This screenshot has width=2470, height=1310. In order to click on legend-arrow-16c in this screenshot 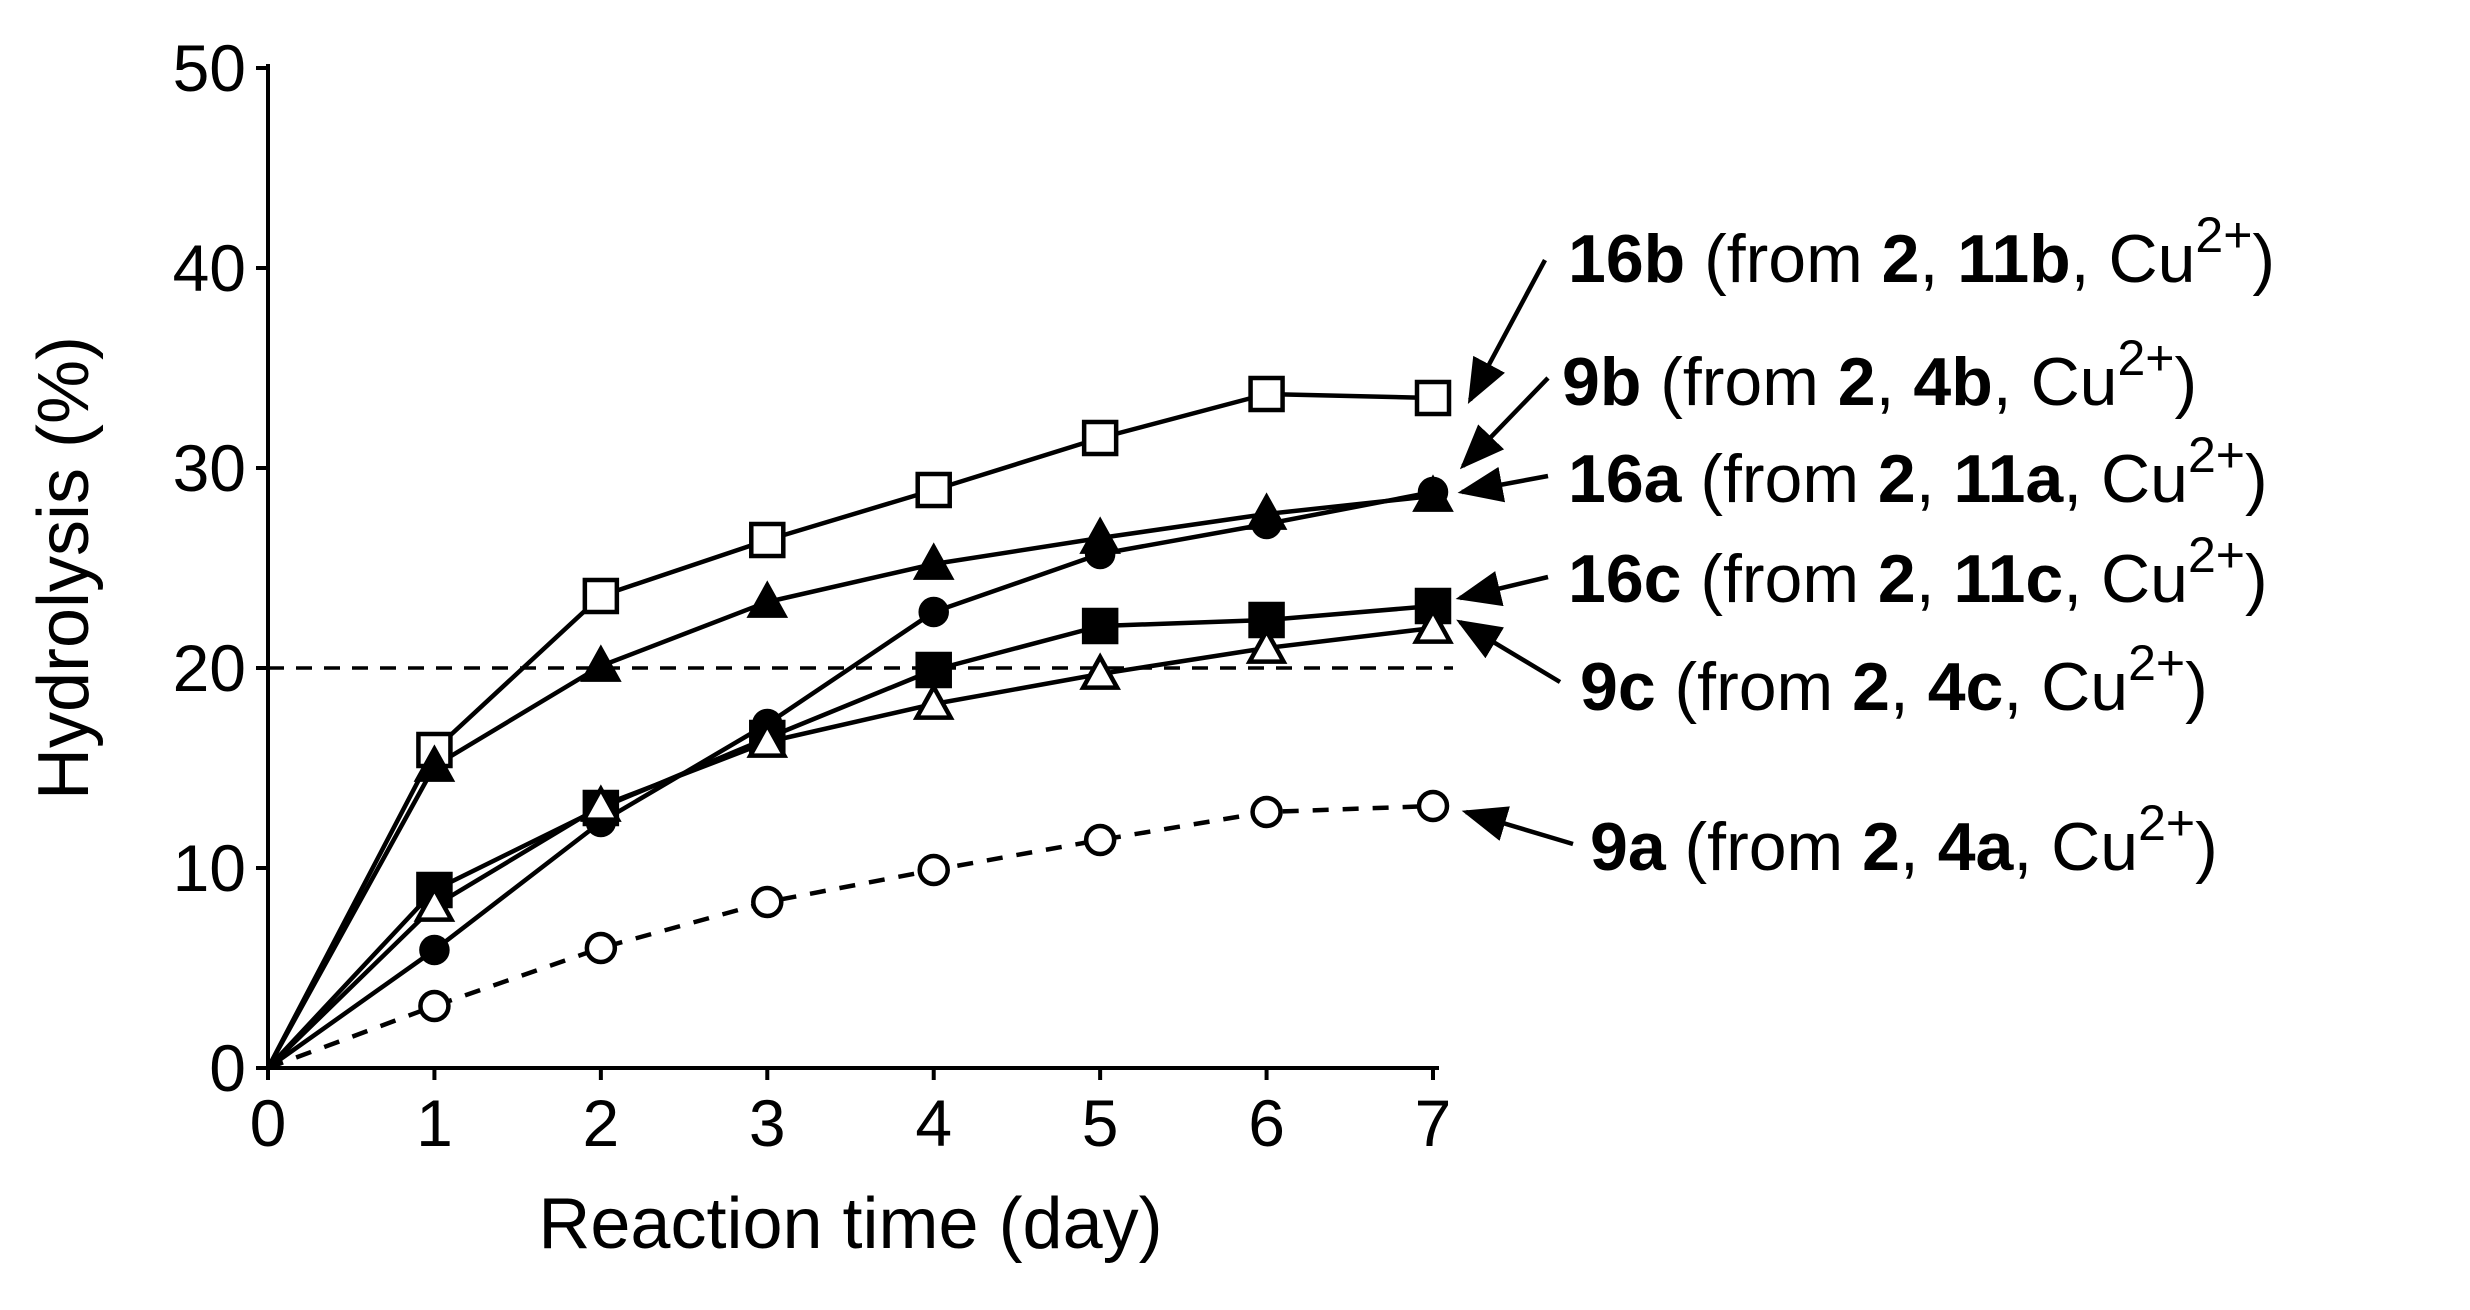, I will do `click(1502, 589)`.